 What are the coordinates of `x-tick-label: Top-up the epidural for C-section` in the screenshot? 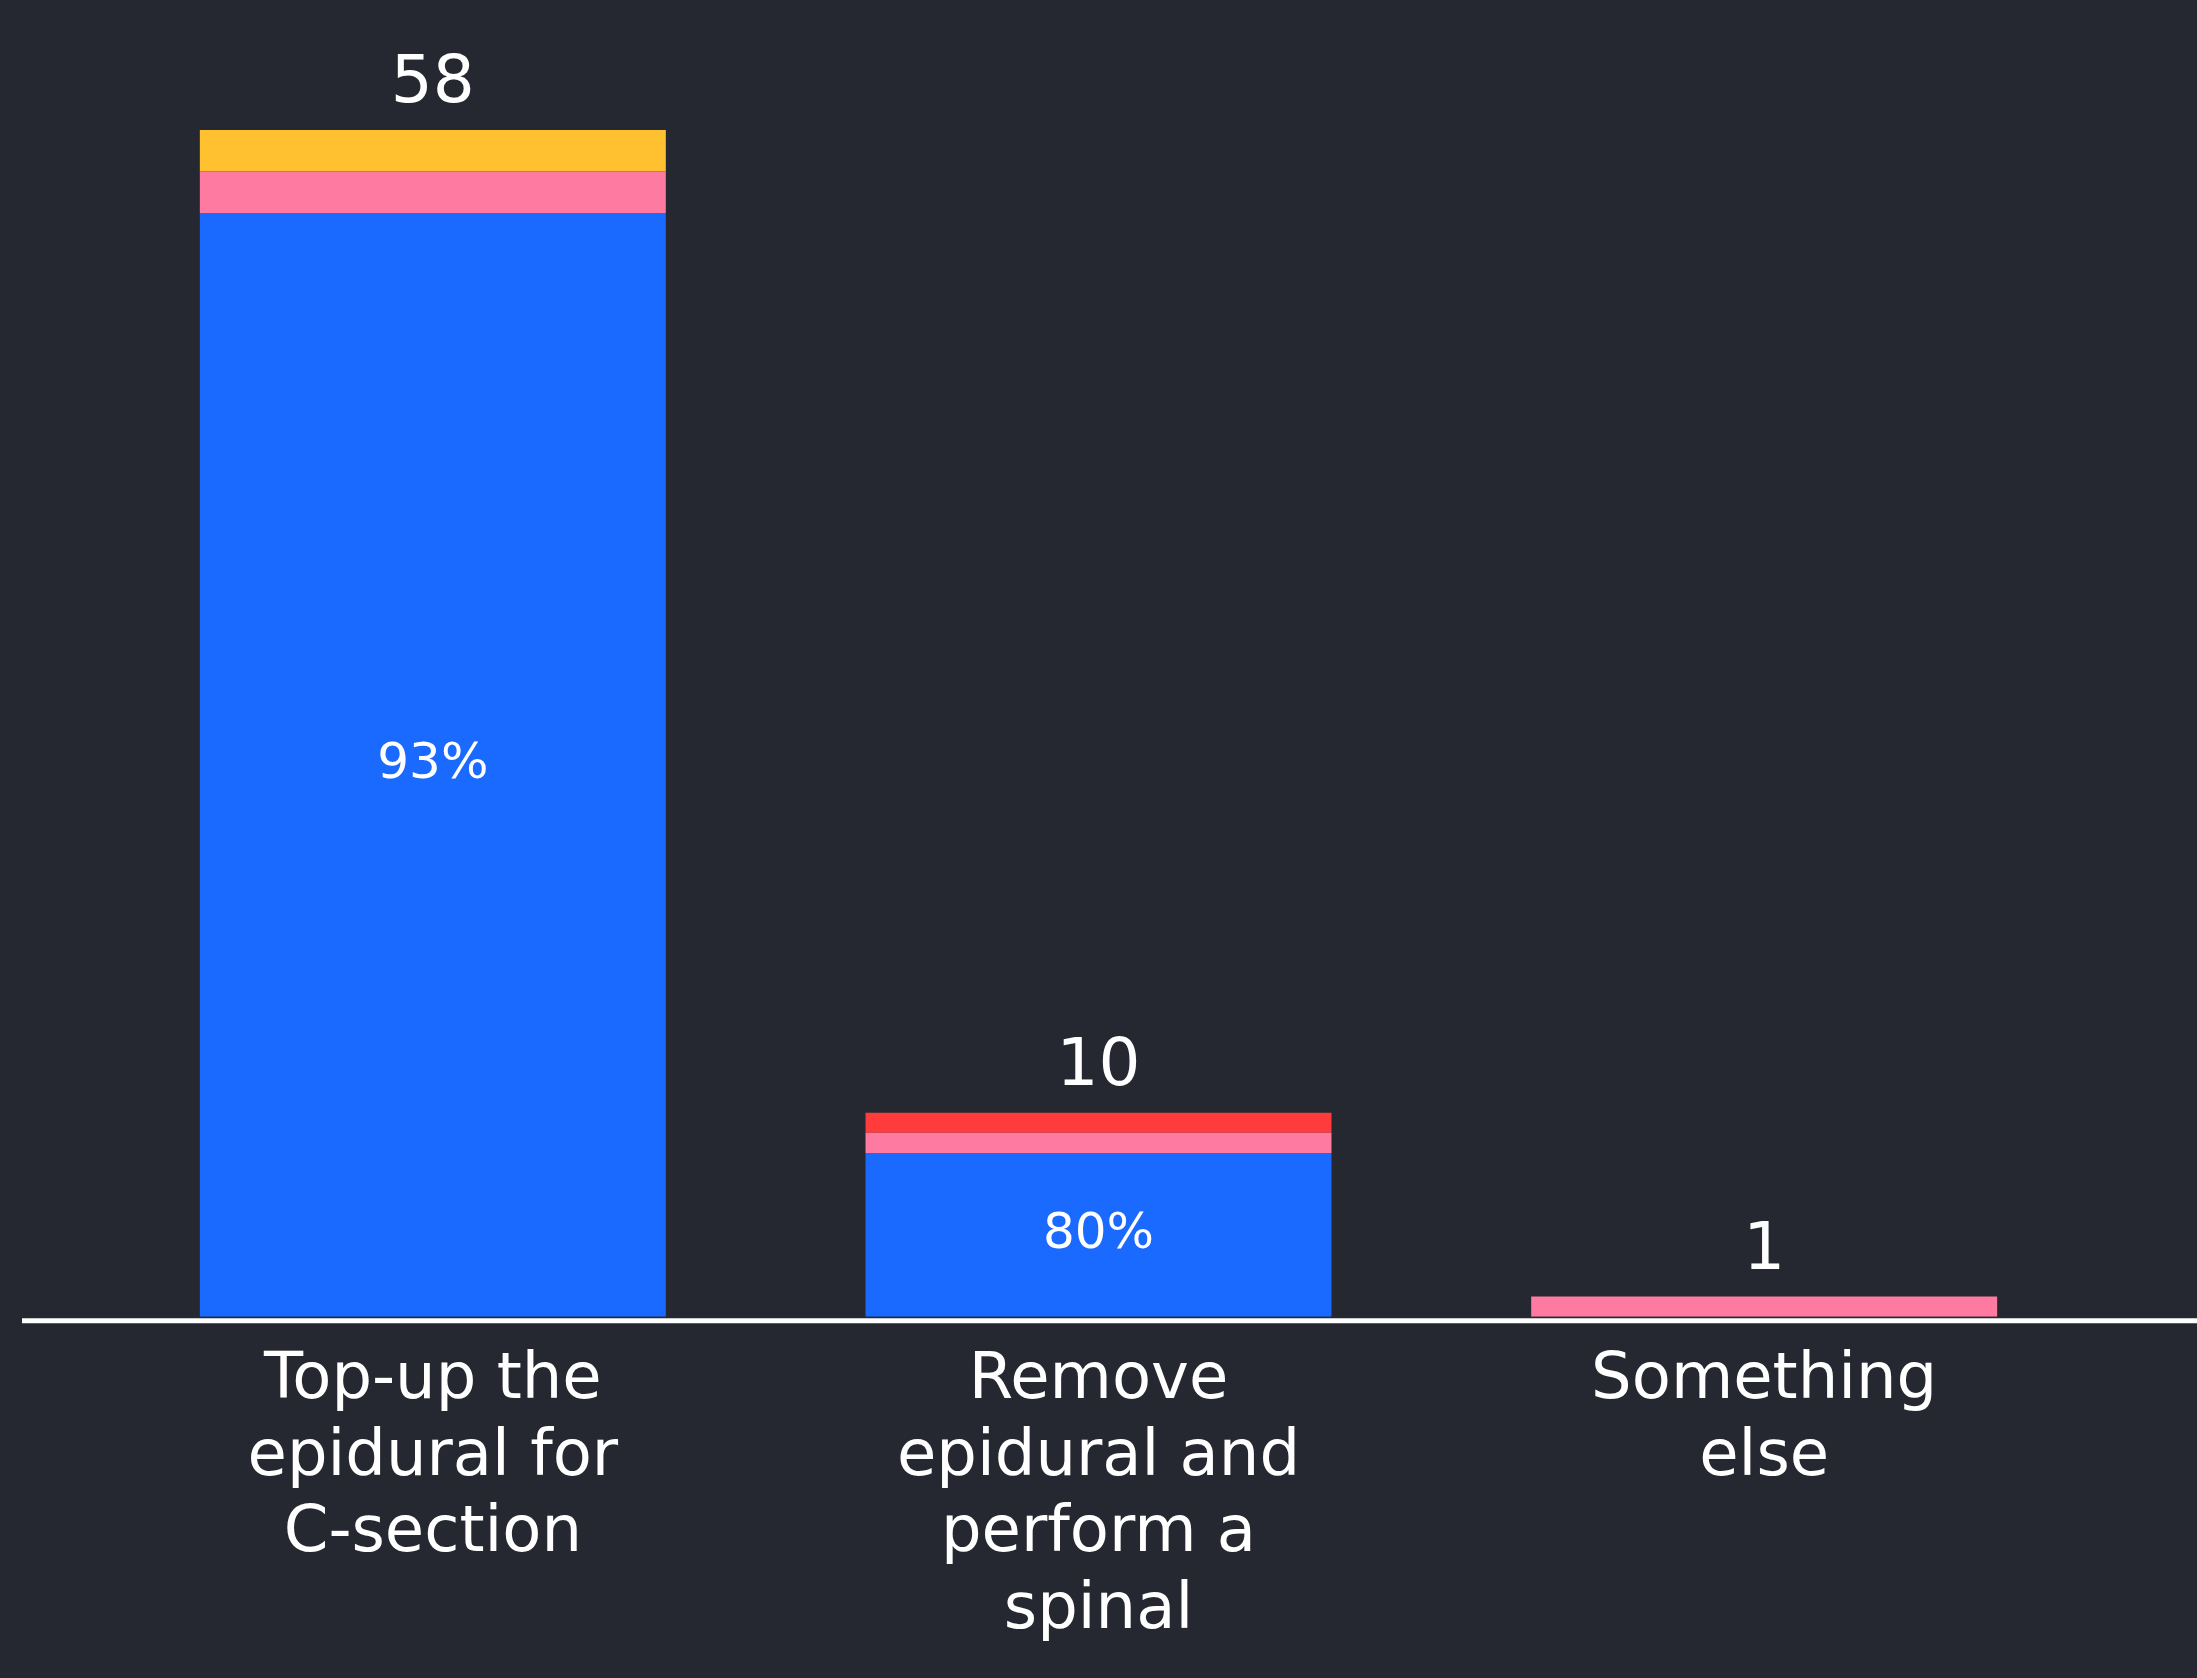 It's located at (433, 1452).